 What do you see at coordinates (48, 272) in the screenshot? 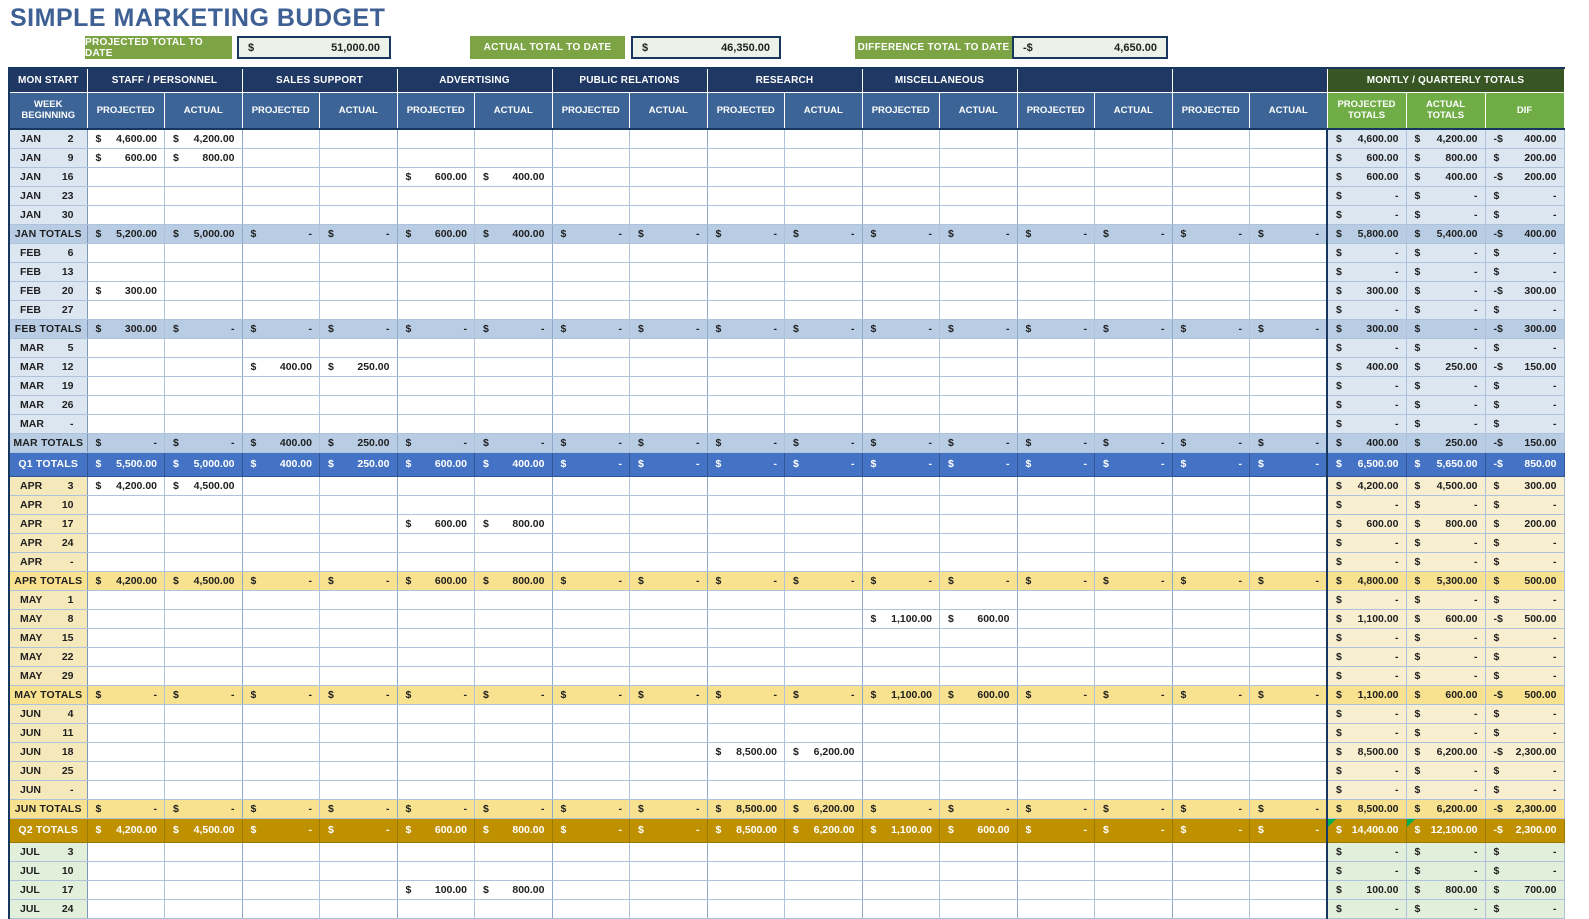
I see `row-label-cell: FEB 13` at bounding box center [48, 272].